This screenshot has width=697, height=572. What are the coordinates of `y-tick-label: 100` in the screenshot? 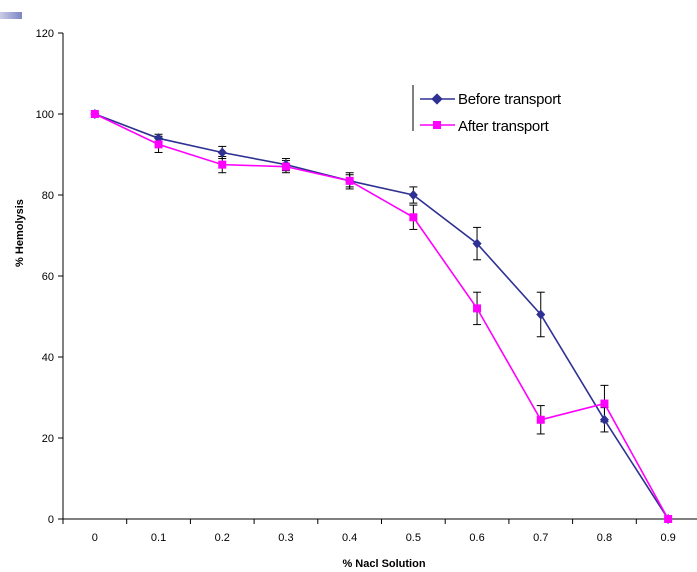 It's located at (45, 115).